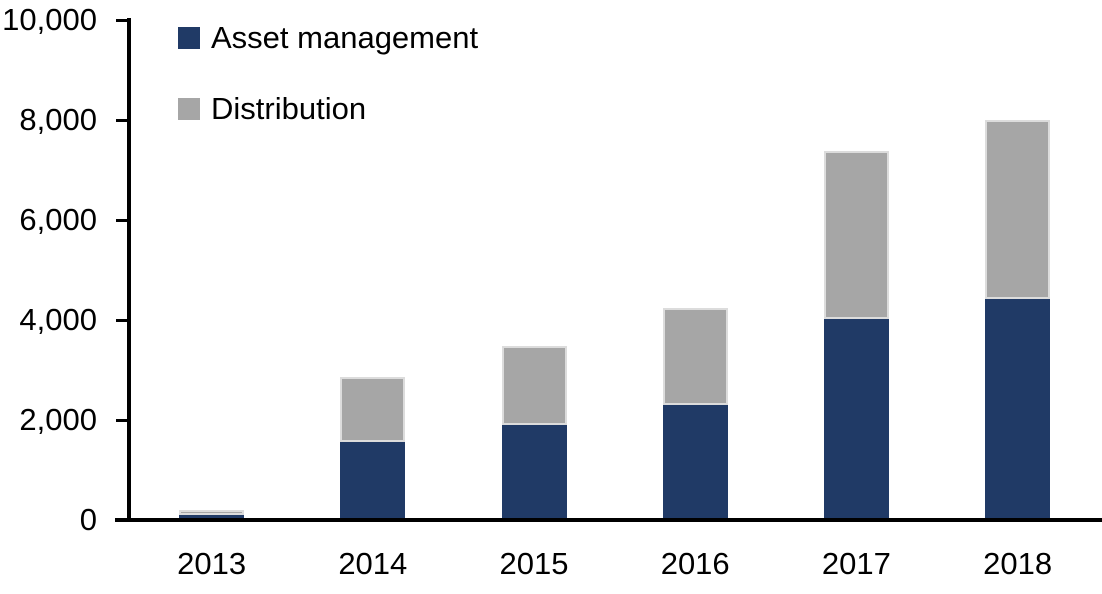 This screenshot has height=594, width=1102. I want to click on legend-item-asset-management: Asset management, so click(328, 37).